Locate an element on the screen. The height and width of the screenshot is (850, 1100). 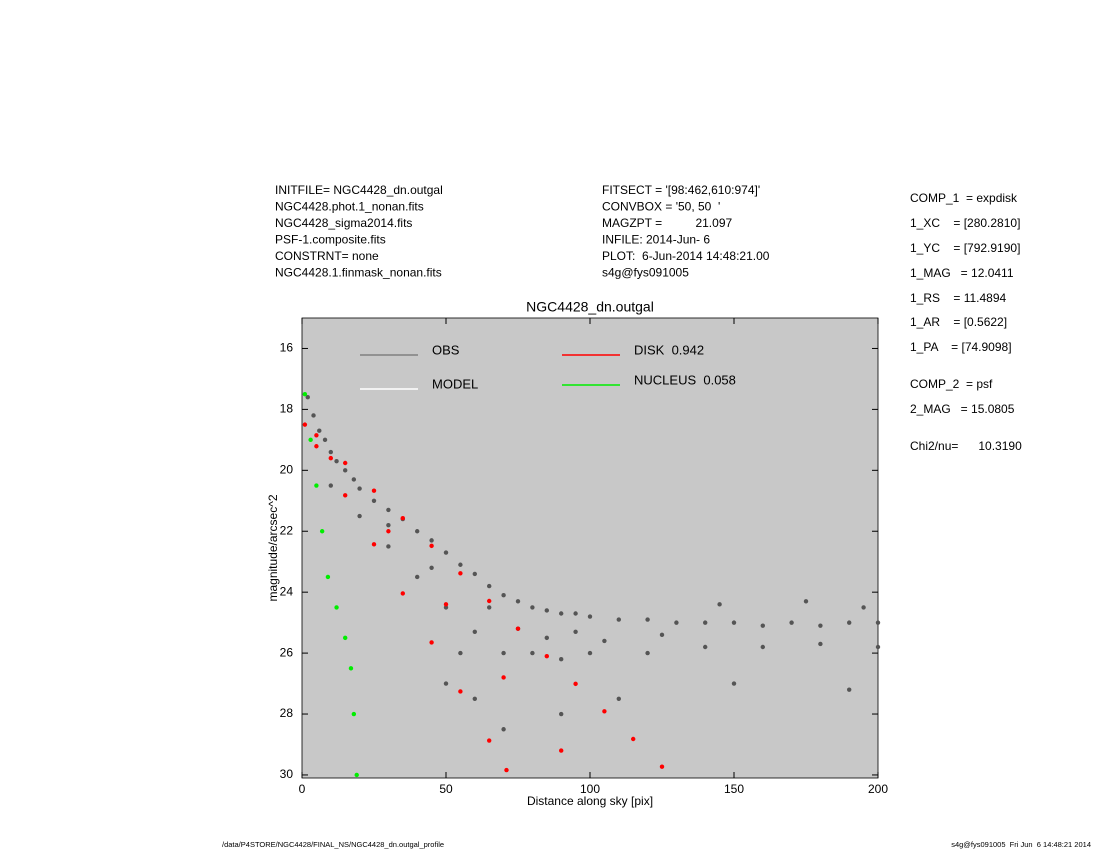
y-tick-label: 30 is located at coordinates (287, 774).